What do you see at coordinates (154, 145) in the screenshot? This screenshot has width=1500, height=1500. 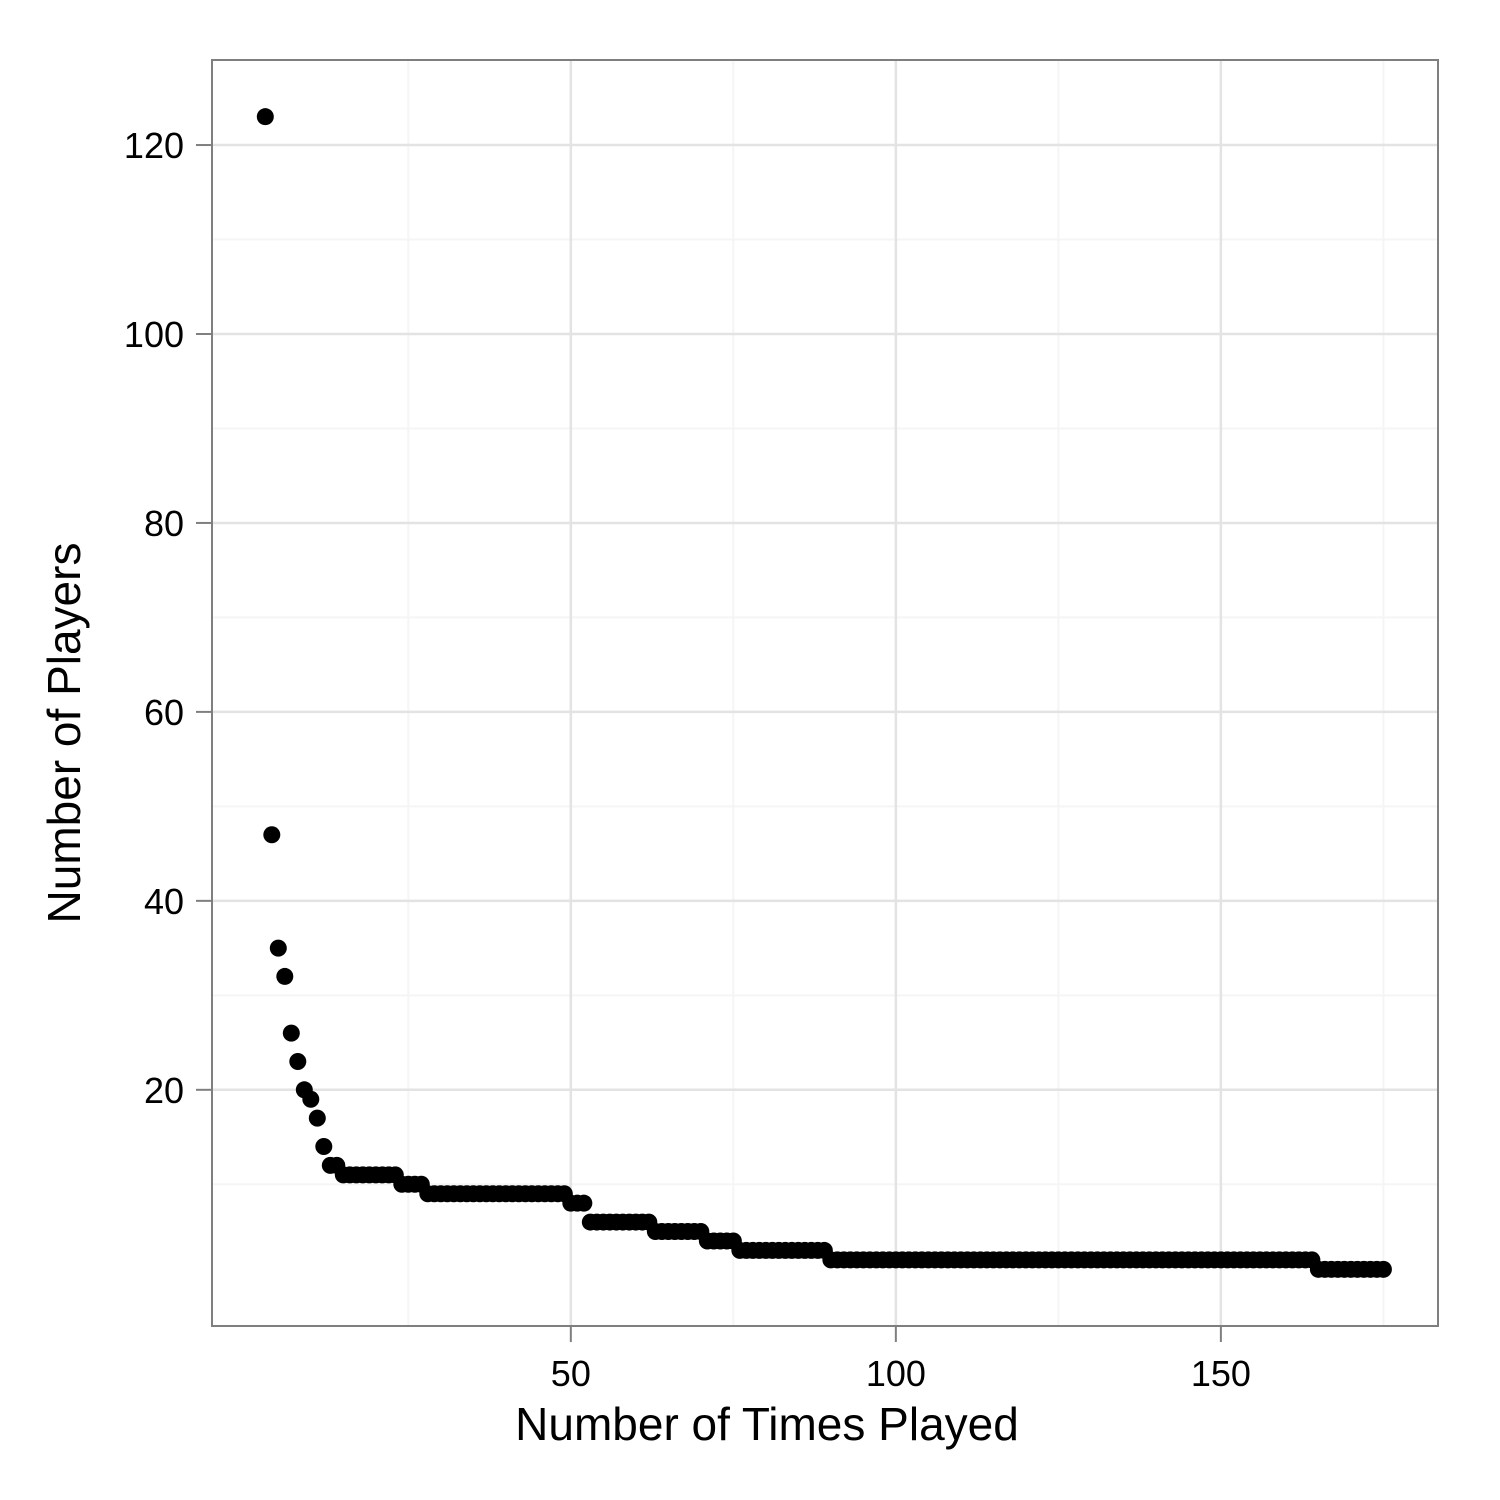 I see `y-tick-label: 120` at bounding box center [154, 145].